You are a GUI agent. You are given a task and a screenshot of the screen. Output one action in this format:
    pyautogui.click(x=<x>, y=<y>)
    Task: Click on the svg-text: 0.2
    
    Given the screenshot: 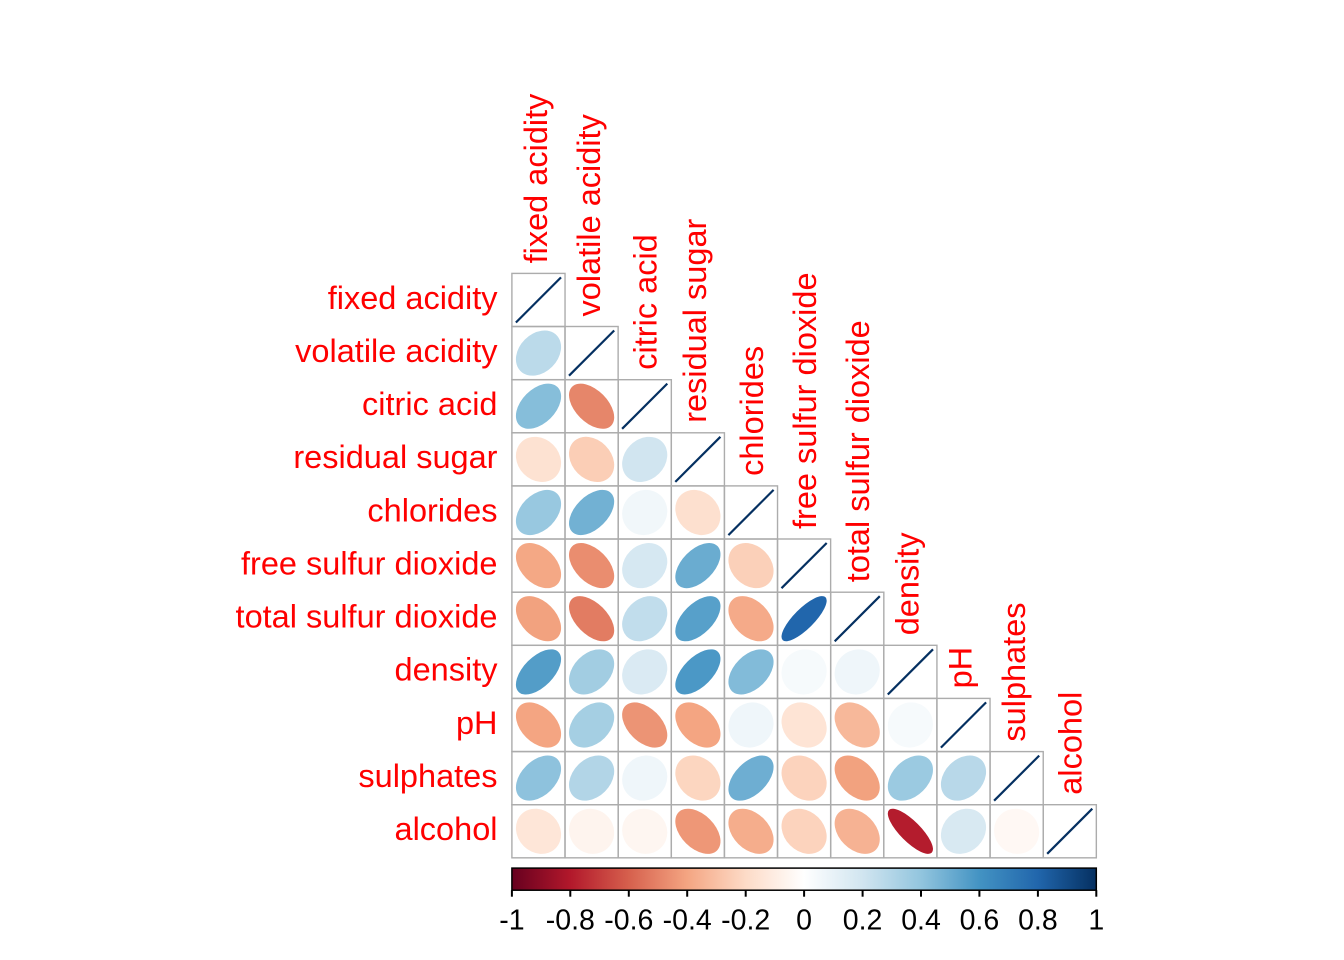 What is the action you would take?
    pyautogui.click(x=863, y=921)
    